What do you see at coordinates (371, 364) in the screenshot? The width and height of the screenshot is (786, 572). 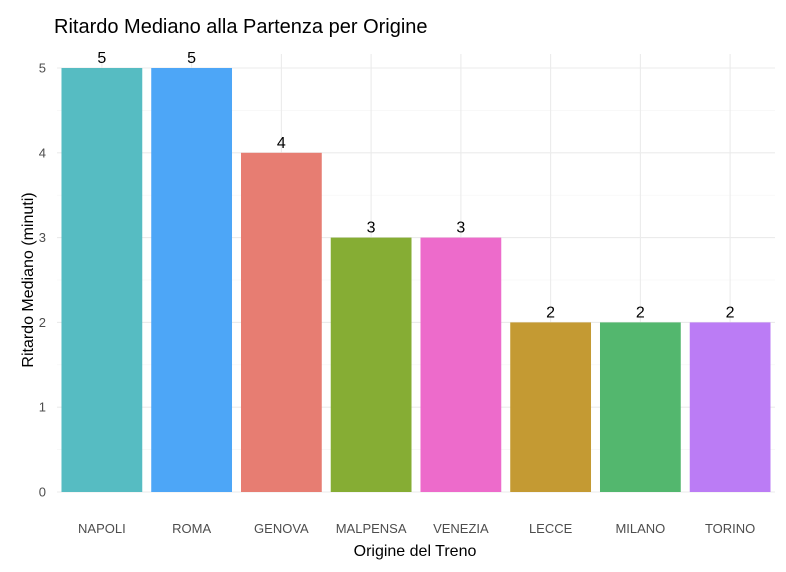 I see `bar-malpensa` at bounding box center [371, 364].